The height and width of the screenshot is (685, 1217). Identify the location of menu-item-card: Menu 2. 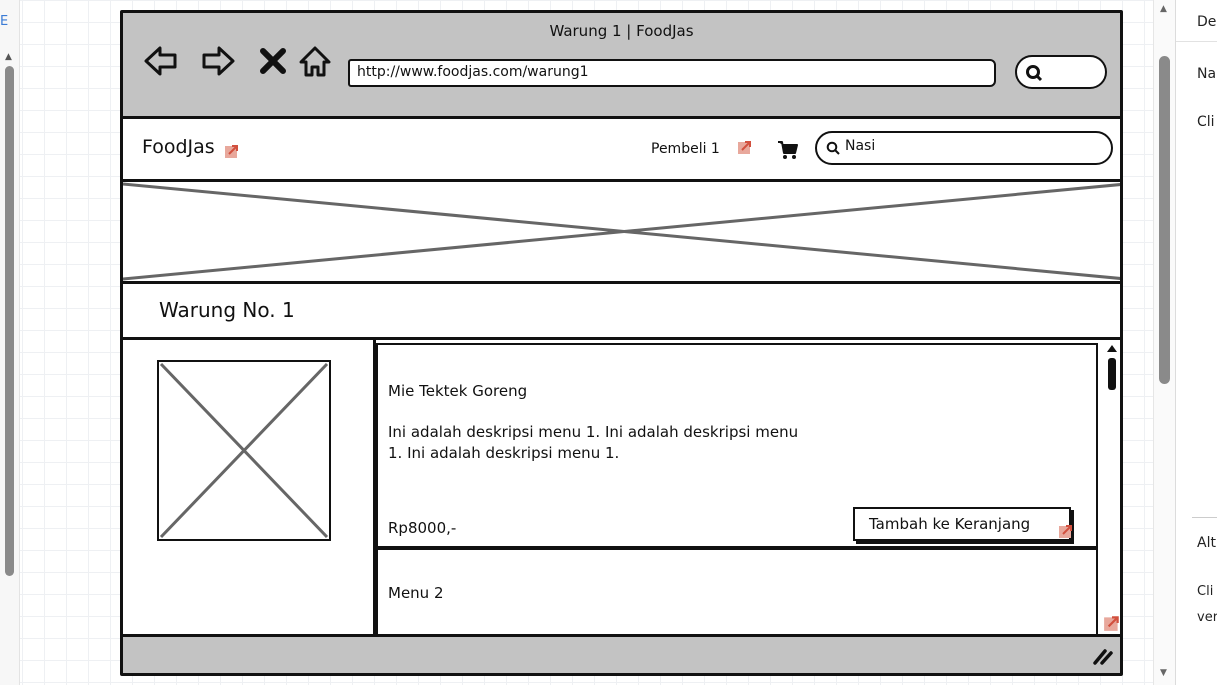
(737, 591).